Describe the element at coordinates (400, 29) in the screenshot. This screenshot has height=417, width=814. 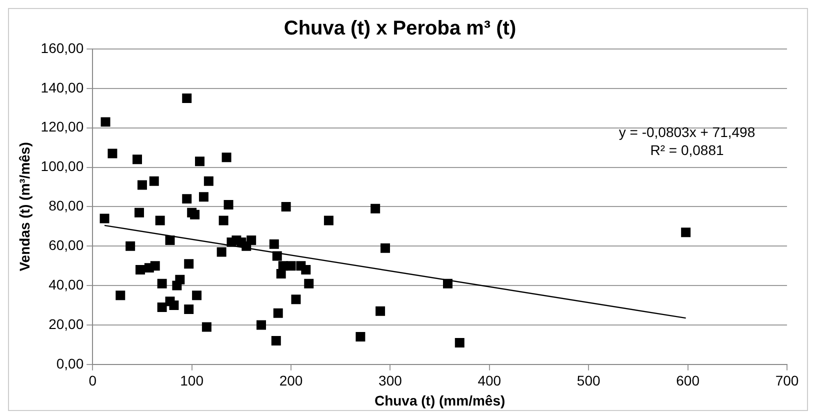
I see `chart-title: Chuva (t) x Peroba m³ (t)` at that location.